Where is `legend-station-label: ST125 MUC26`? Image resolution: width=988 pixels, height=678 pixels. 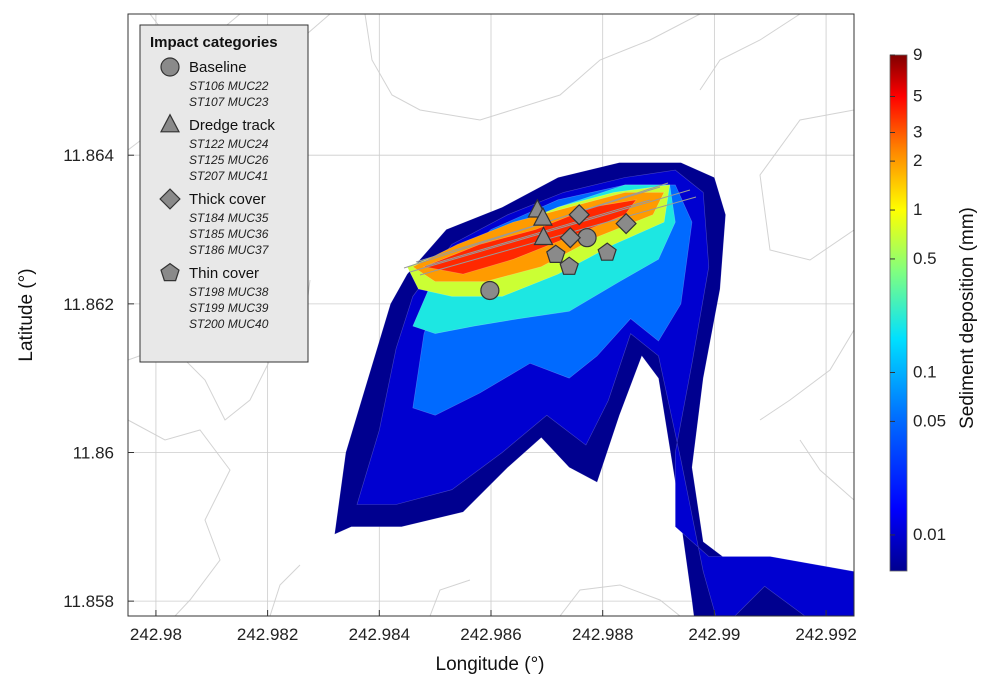
legend-station-label: ST125 MUC26 is located at coordinates (229, 160).